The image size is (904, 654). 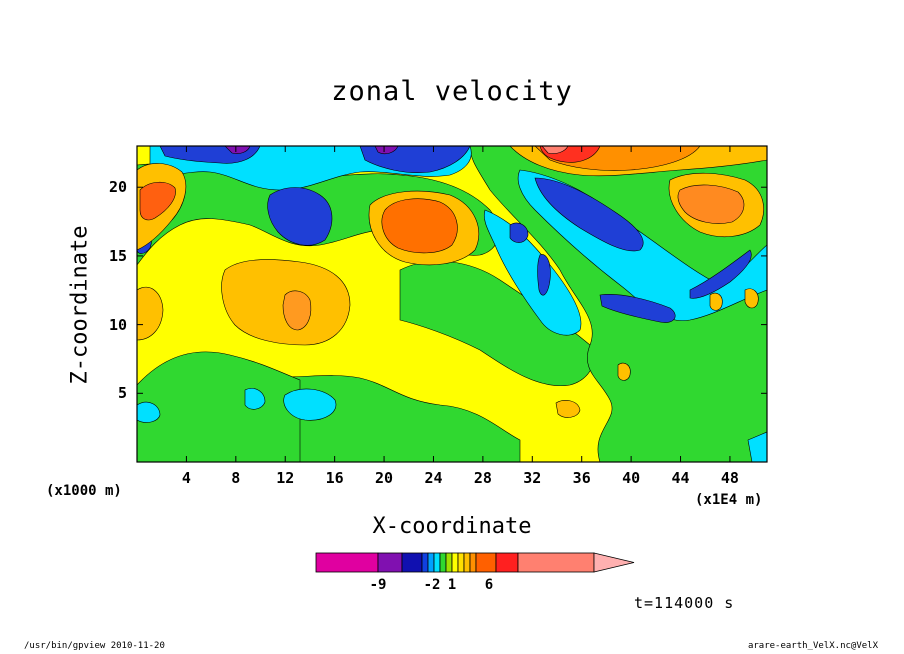 I want to click on blue-region-sliver, so click(x=544, y=275).